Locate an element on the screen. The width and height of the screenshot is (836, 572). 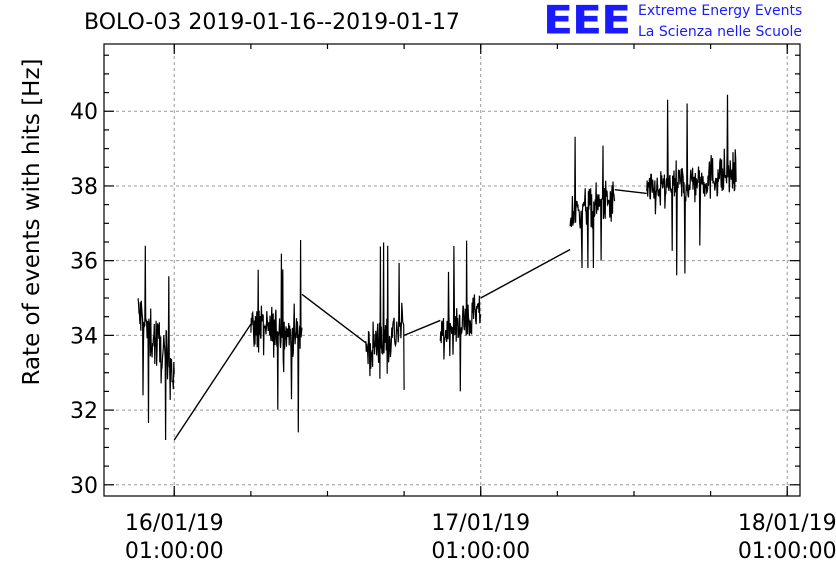
logo-text-line1: Extreme Energy Events is located at coordinates (720, 11).